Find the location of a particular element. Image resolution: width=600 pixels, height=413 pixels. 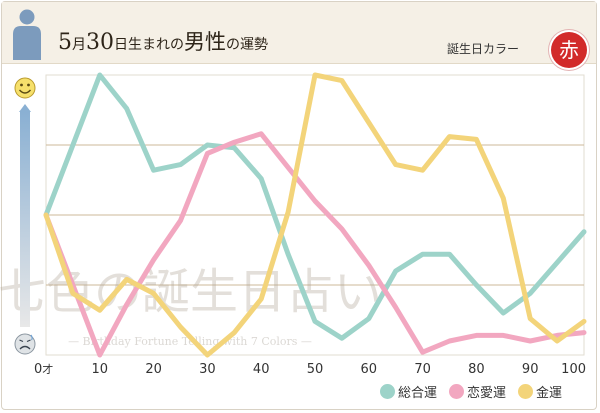

mood-scale-bar is located at coordinates (25, 215).